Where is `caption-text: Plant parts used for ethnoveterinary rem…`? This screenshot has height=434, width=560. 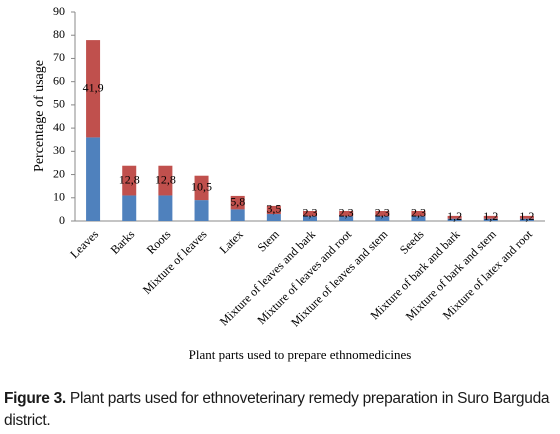 caption-text: Plant parts used for ethnoveterinary rem… is located at coordinates (277, 409).